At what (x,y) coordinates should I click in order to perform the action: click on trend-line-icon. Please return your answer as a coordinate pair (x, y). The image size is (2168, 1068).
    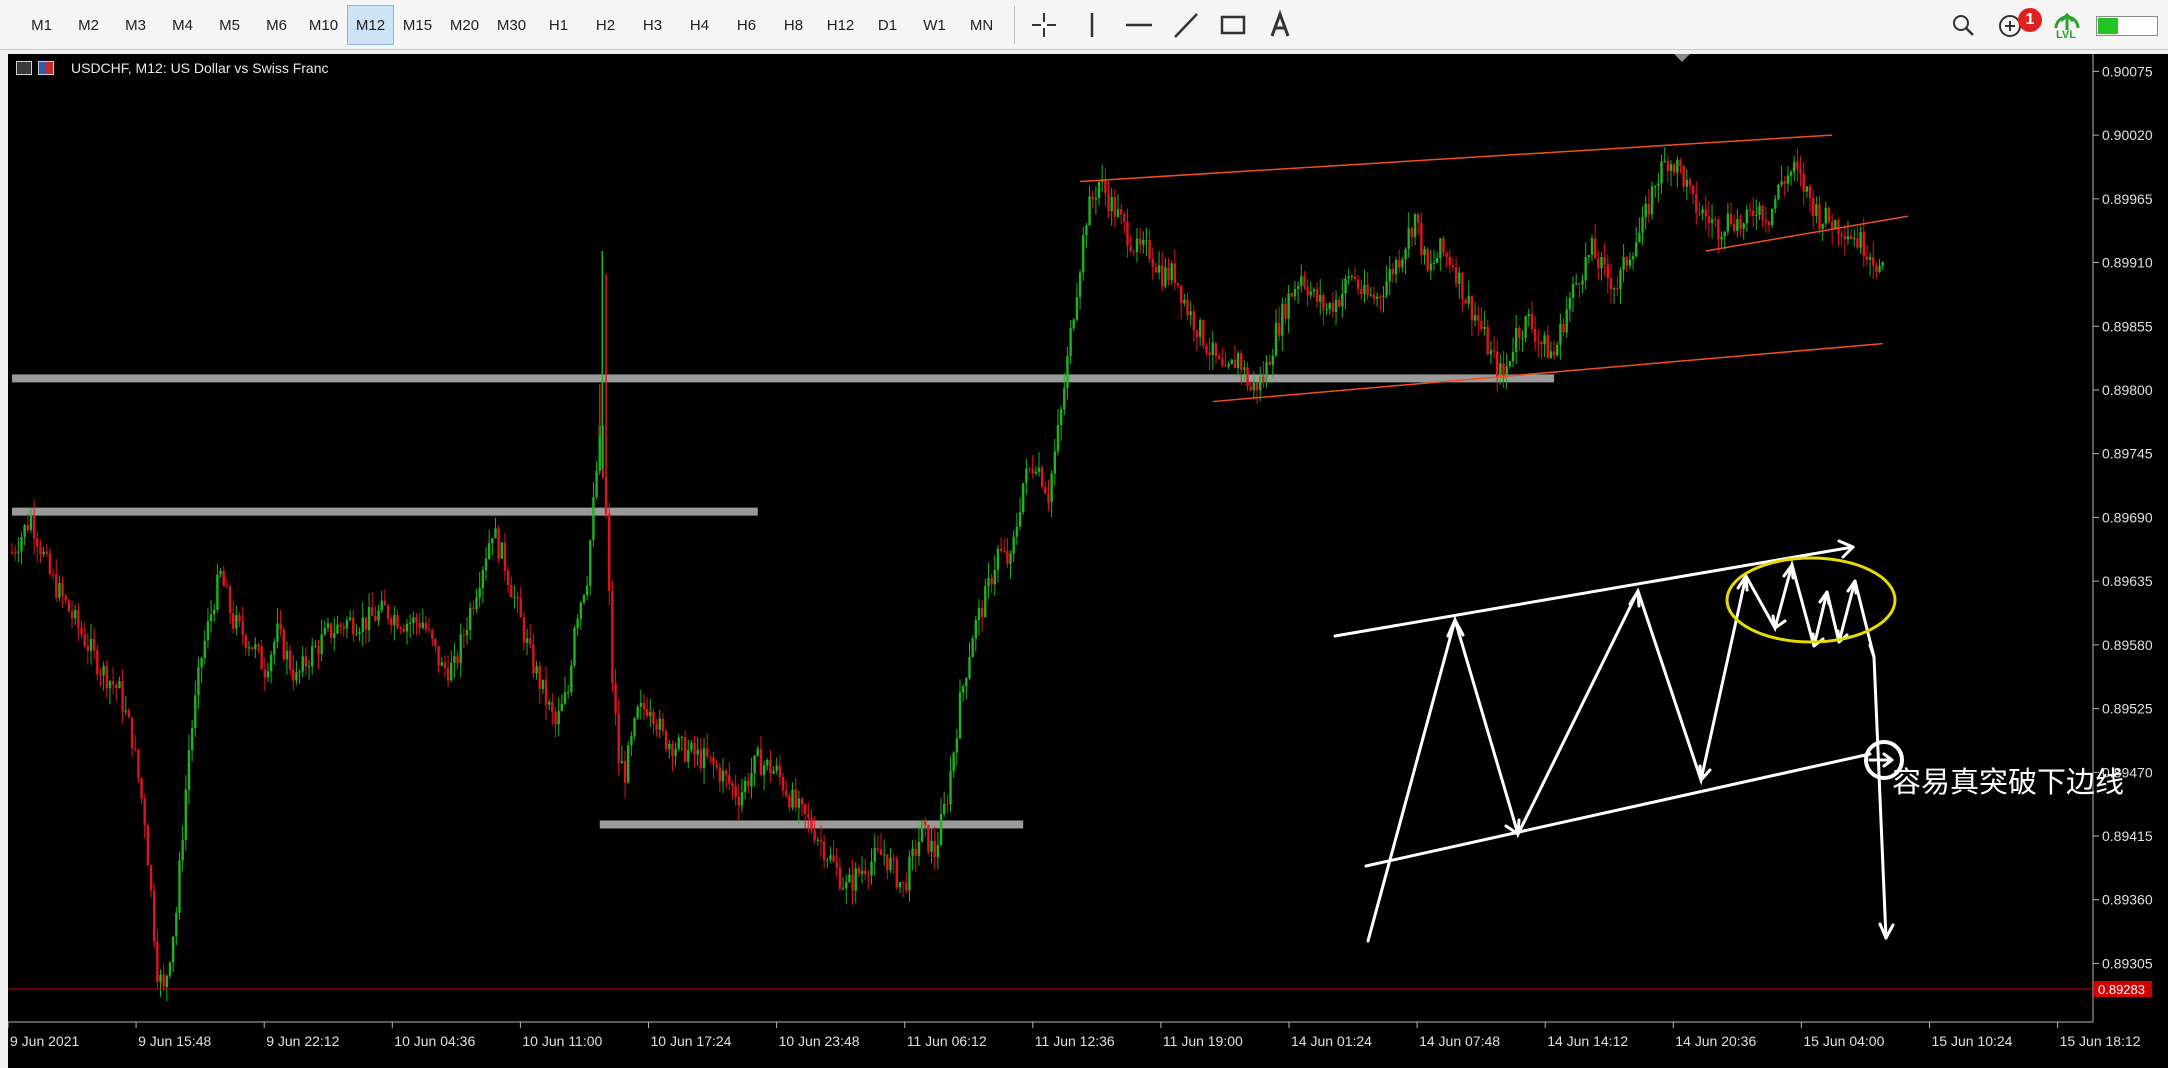
    Looking at the image, I should click on (1186, 25).